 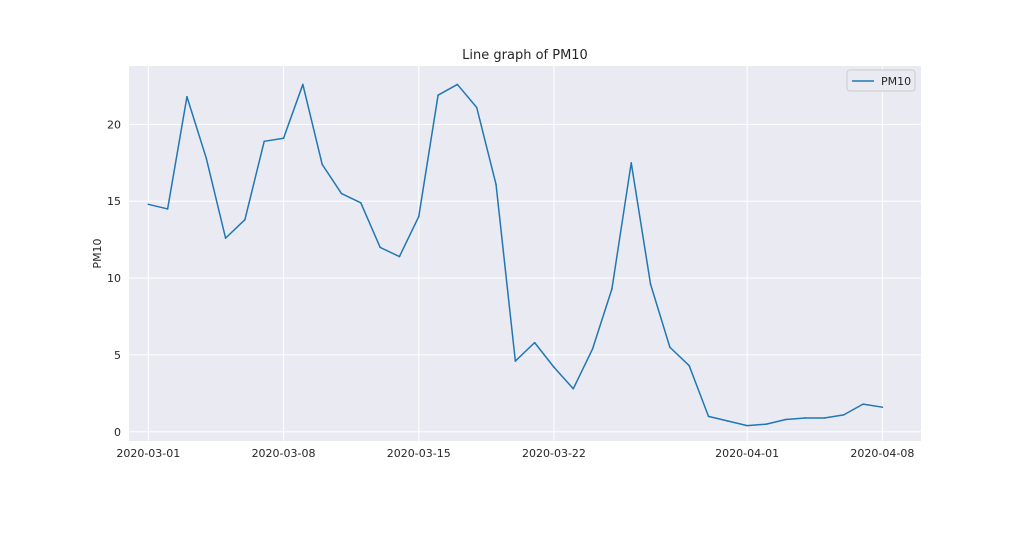 What do you see at coordinates (284, 453) in the screenshot?
I see `x-tick-label: 2020-03-08` at bounding box center [284, 453].